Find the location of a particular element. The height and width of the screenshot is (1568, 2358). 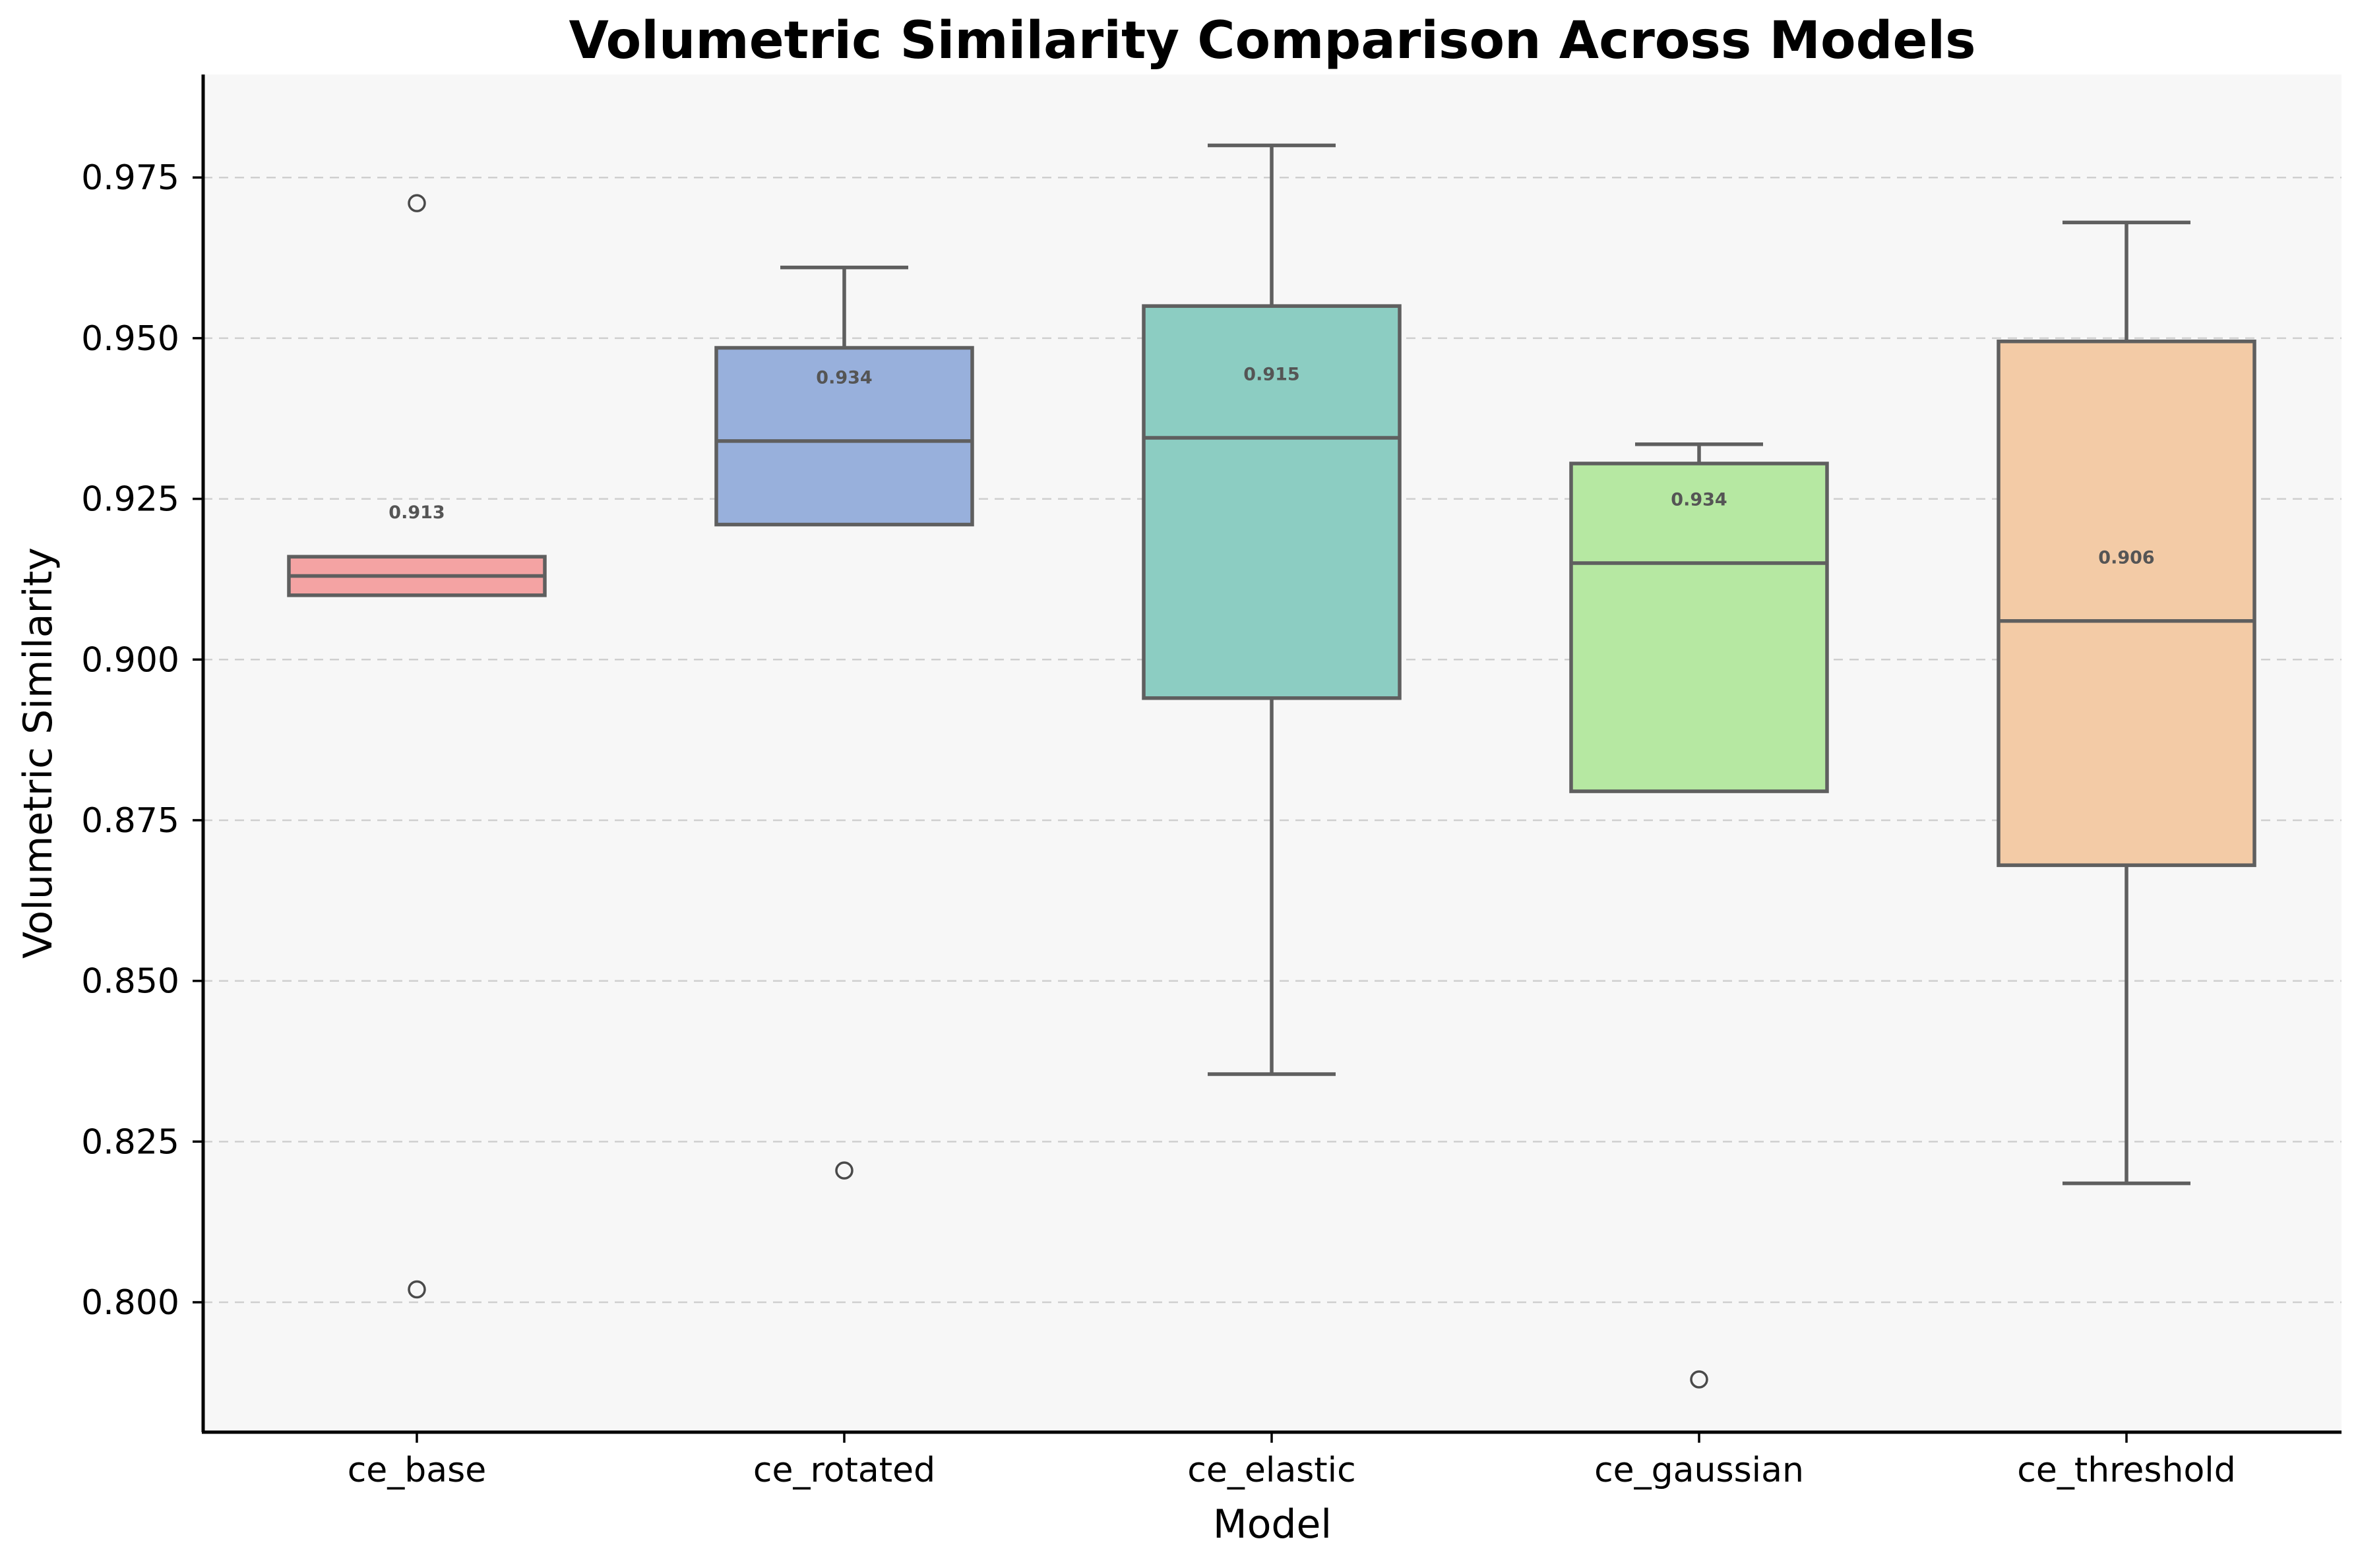

box-ce_elastic is located at coordinates (1272, 609).